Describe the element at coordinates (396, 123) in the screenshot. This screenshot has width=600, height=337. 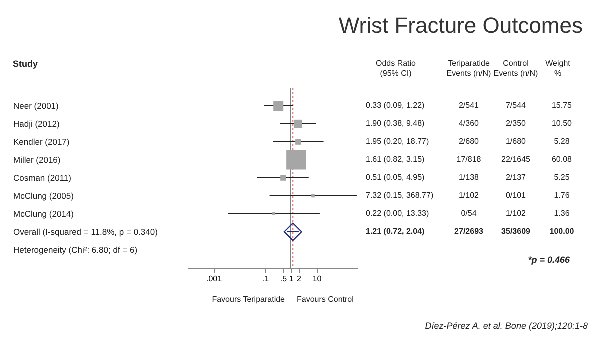
I see `text: 1.90 (0.38, 9.48)` at that location.